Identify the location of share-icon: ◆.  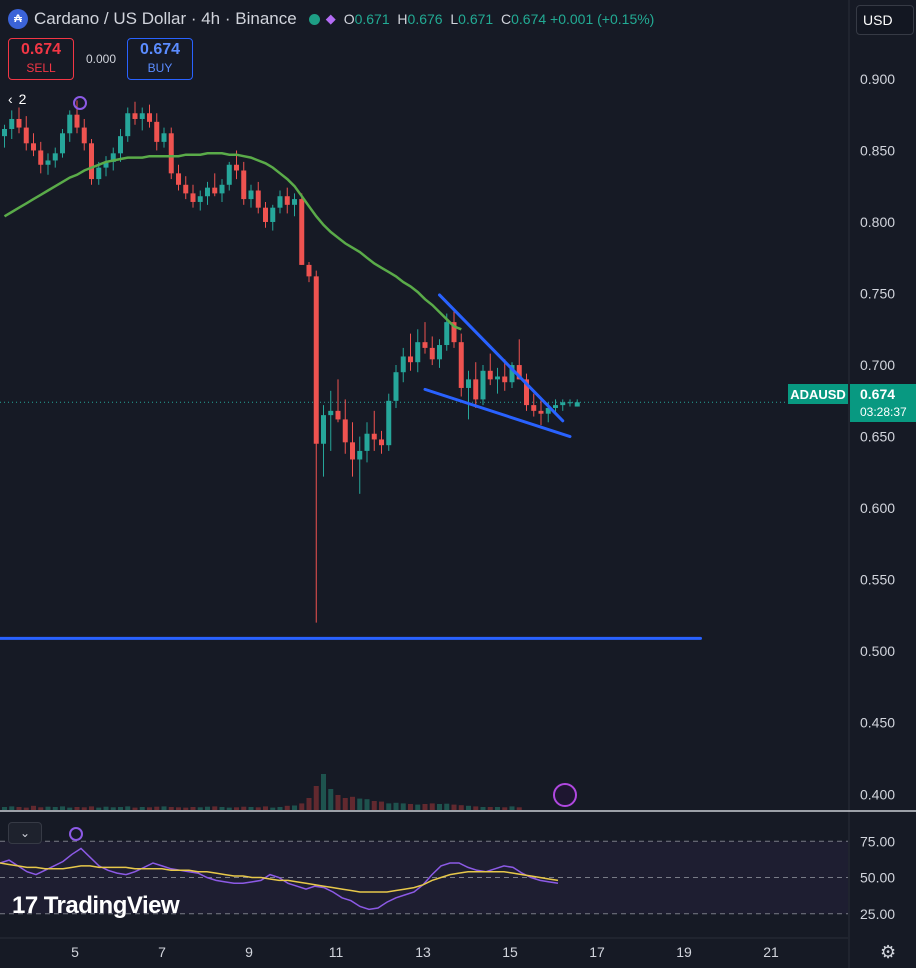
(330, 18).